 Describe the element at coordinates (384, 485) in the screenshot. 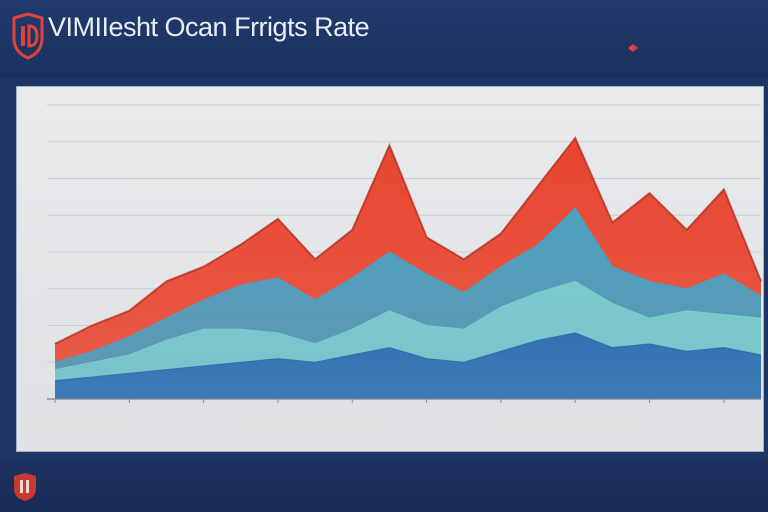

I see `footer-bar` at that location.